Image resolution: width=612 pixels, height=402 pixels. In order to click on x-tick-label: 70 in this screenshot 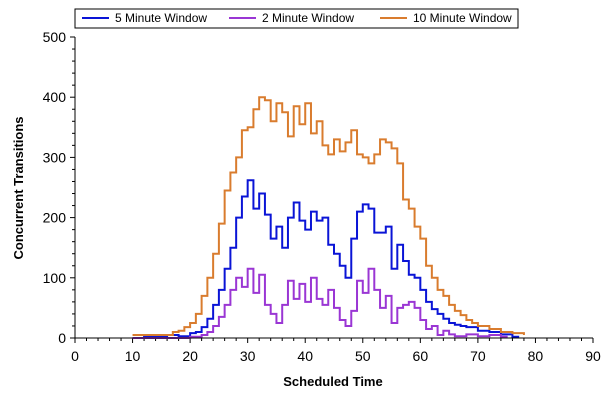, I will do `click(478, 356)`.